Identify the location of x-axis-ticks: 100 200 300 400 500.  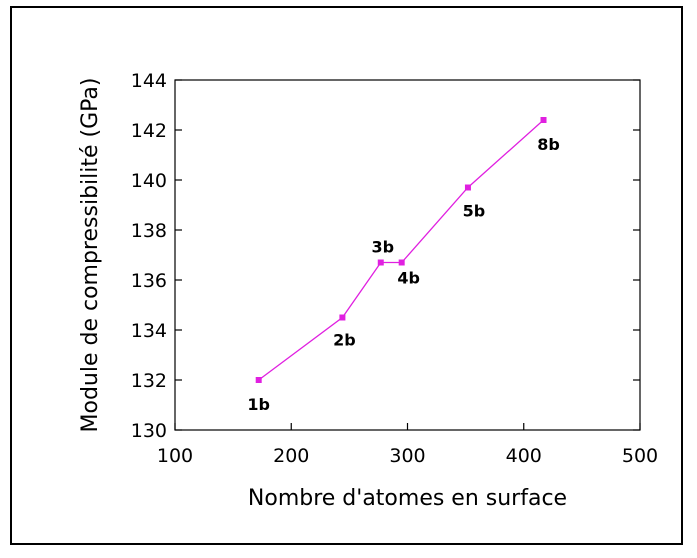
(407, 445).